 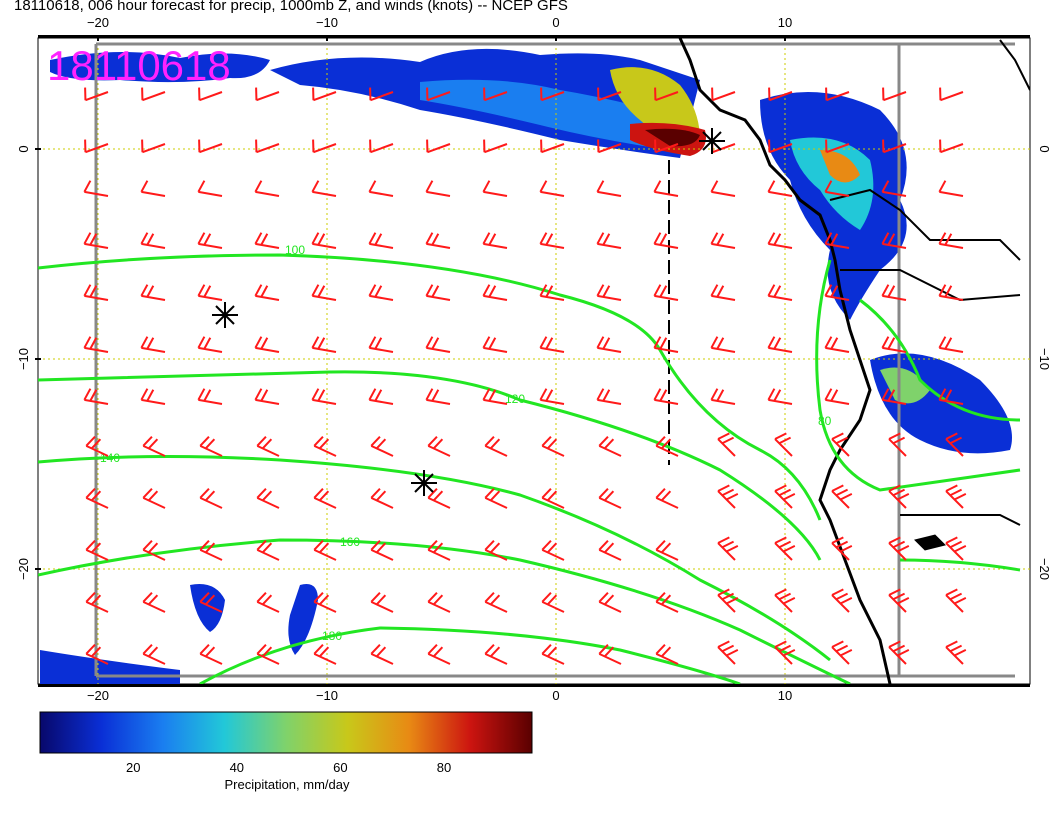 What do you see at coordinates (555, 22) in the screenshot?
I see `lon-label-top: 0` at bounding box center [555, 22].